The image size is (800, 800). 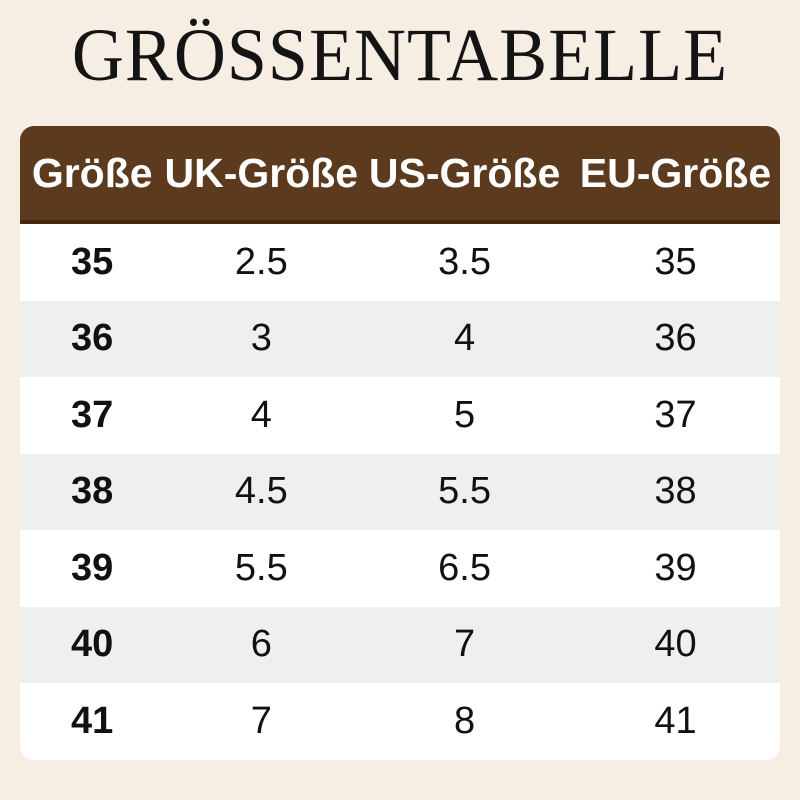 What do you see at coordinates (675, 720) in the screenshot?
I see `cell-eu-groesse: 41` at bounding box center [675, 720].